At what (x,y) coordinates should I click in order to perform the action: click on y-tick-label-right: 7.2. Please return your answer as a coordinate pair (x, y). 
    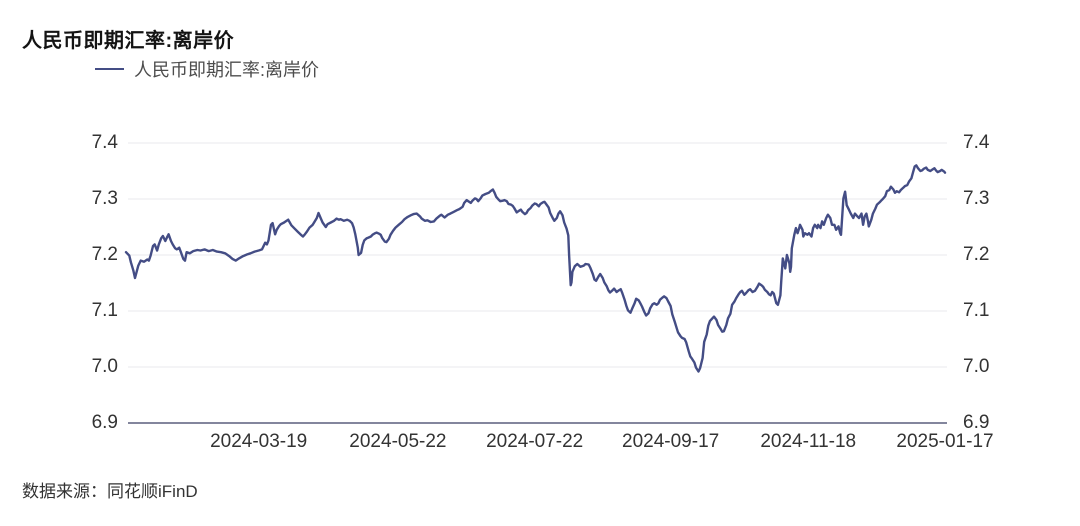
    Looking at the image, I should click on (976, 254).